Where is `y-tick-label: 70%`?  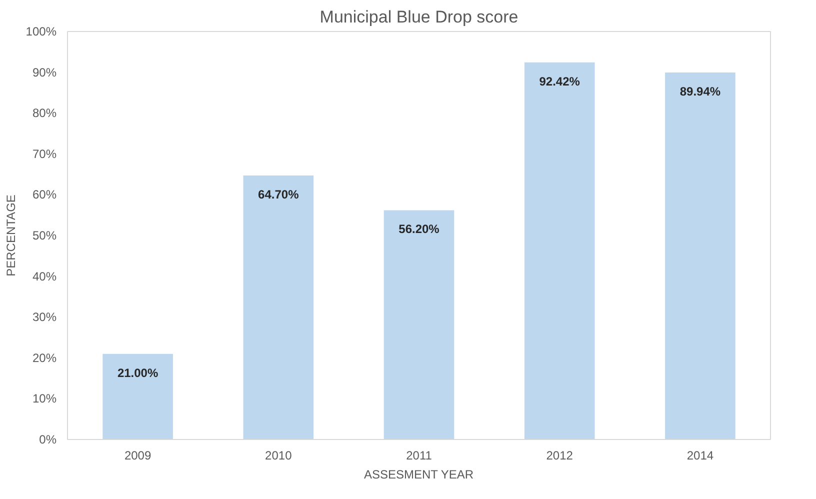 y-tick-label: 70% is located at coordinates (44, 153).